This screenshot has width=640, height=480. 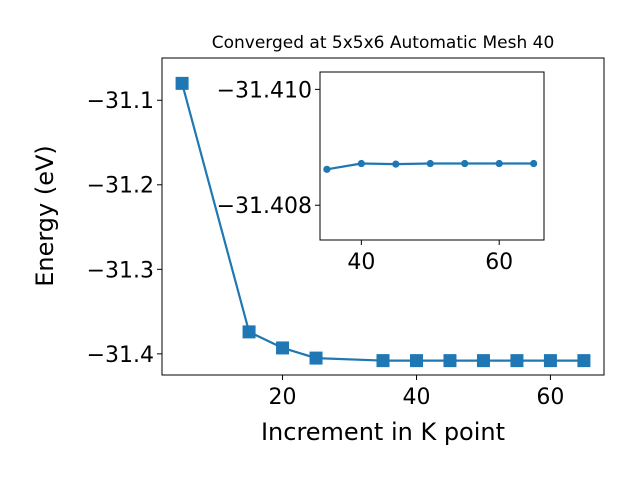 I want to click on chart-title: Converged at 5x5x6 Automatic Mesh 40, so click(x=383, y=43).